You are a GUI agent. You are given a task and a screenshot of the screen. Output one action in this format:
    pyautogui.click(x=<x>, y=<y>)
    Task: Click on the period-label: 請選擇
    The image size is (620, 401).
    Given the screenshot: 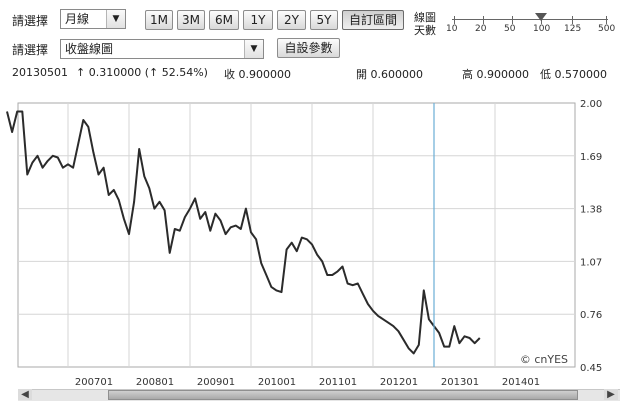 What is the action you would take?
    pyautogui.click(x=30, y=21)
    